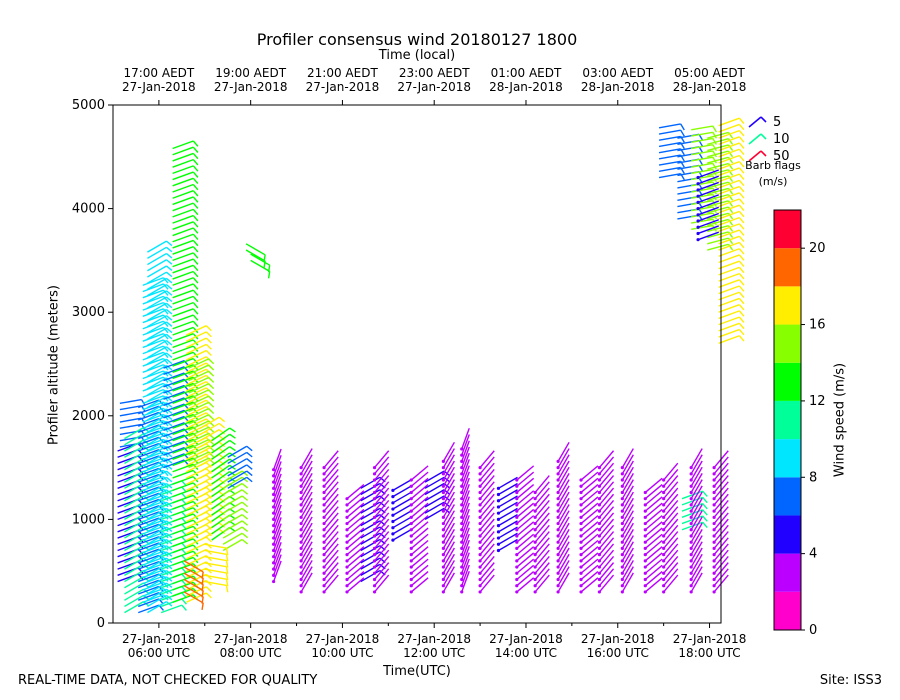 The image size is (900, 700). Describe the element at coordinates (777, 122) in the screenshot. I see `legend-entry-label: 5` at that location.